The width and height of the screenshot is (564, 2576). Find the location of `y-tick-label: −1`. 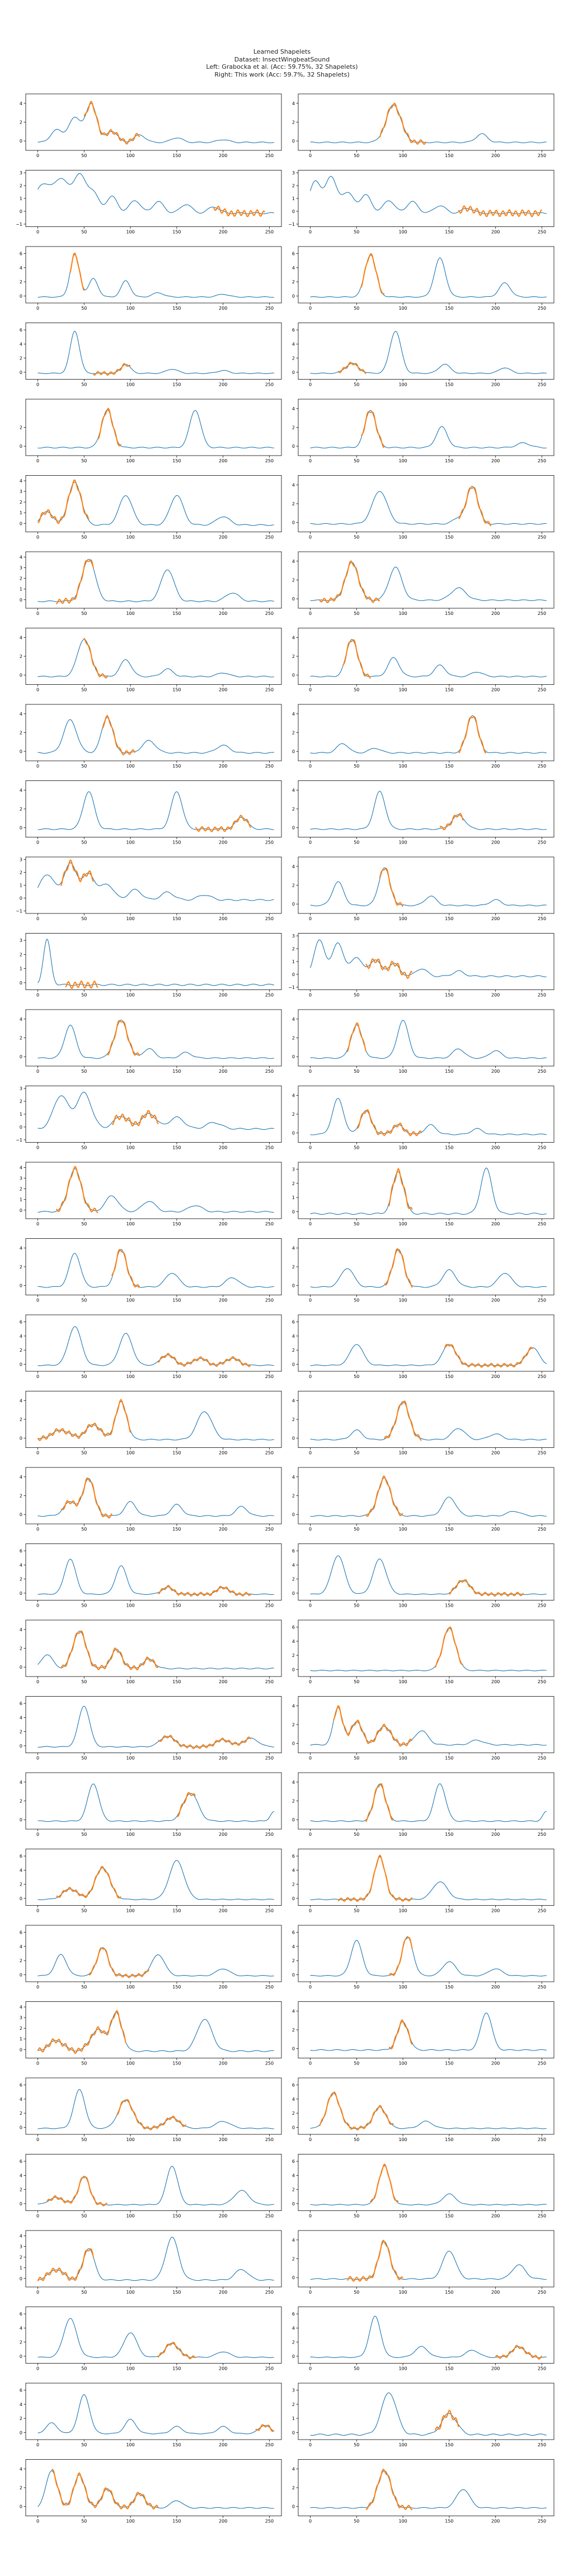

y-tick-label: −1 is located at coordinates (19, 1140).